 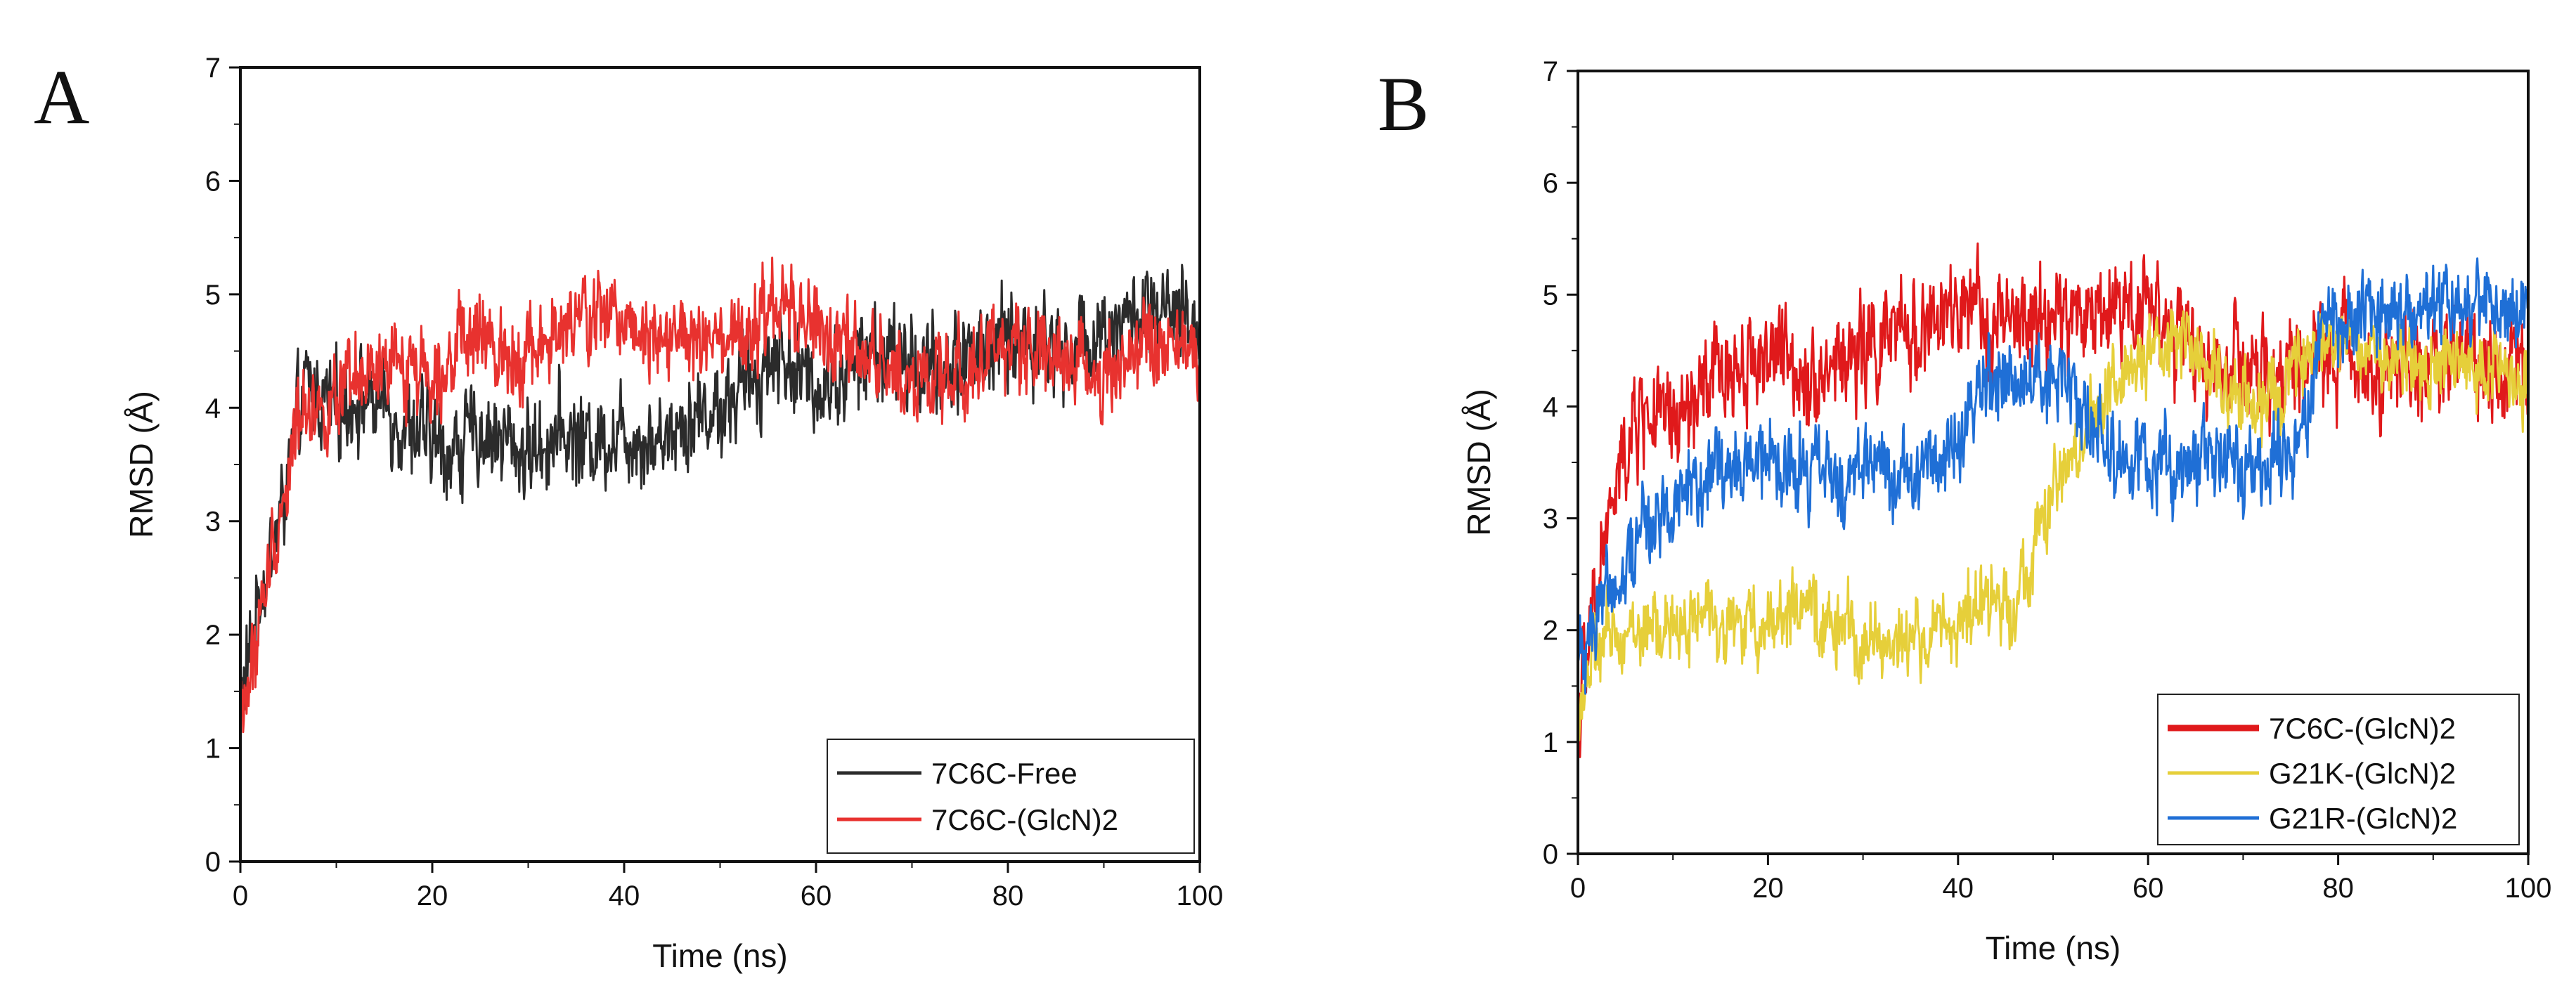 I want to click on panel-a-x-tick-label-100: 100, so click(x=1201, y=896).